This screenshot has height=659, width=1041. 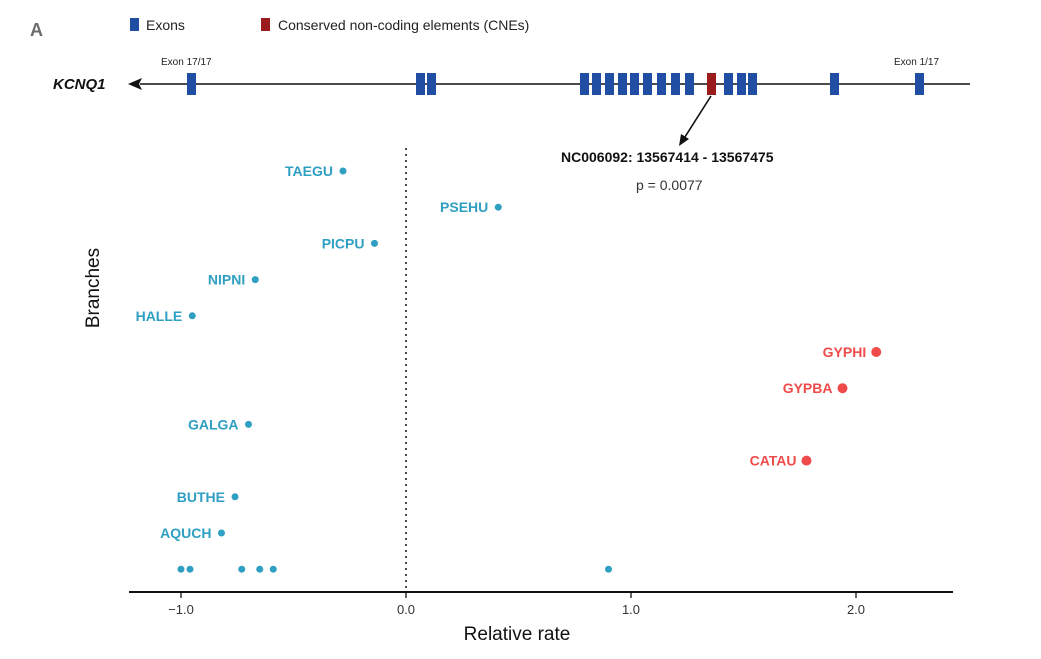 What do you see at coordinates (309, 171) in the screenshot?
I see `data-point-label: TAEGU` at bounding box center [309, 171].